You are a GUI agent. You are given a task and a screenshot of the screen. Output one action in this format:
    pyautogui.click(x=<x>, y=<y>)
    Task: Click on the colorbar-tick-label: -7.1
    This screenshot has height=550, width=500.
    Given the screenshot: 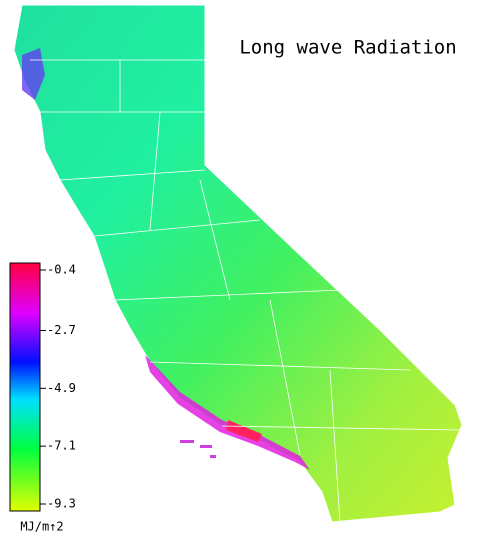 What is the action you would take?
    pyautogui.click(x=61, y=446)
    